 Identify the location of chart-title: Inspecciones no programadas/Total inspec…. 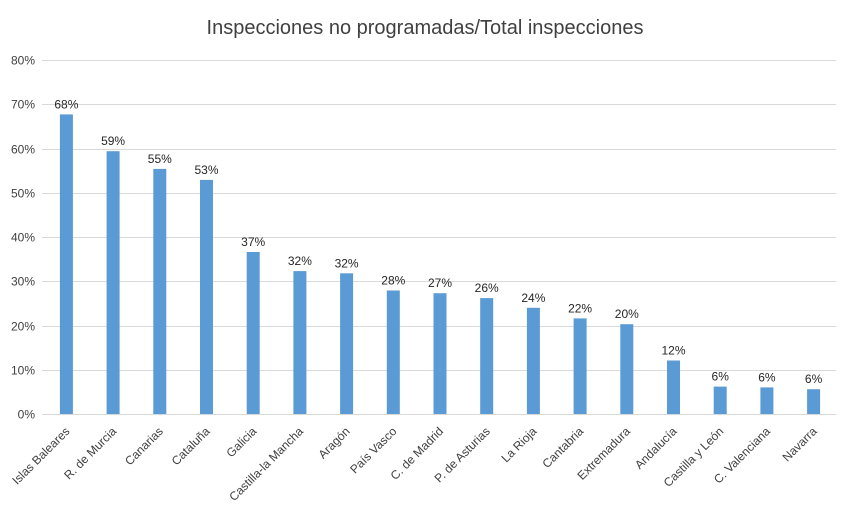
(425, 28).